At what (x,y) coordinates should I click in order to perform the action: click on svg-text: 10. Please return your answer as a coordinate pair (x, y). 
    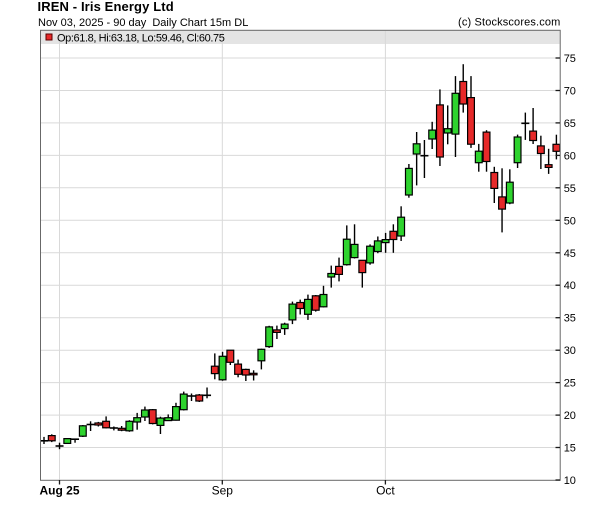
    Looking at the image, I should click on (570, 481).